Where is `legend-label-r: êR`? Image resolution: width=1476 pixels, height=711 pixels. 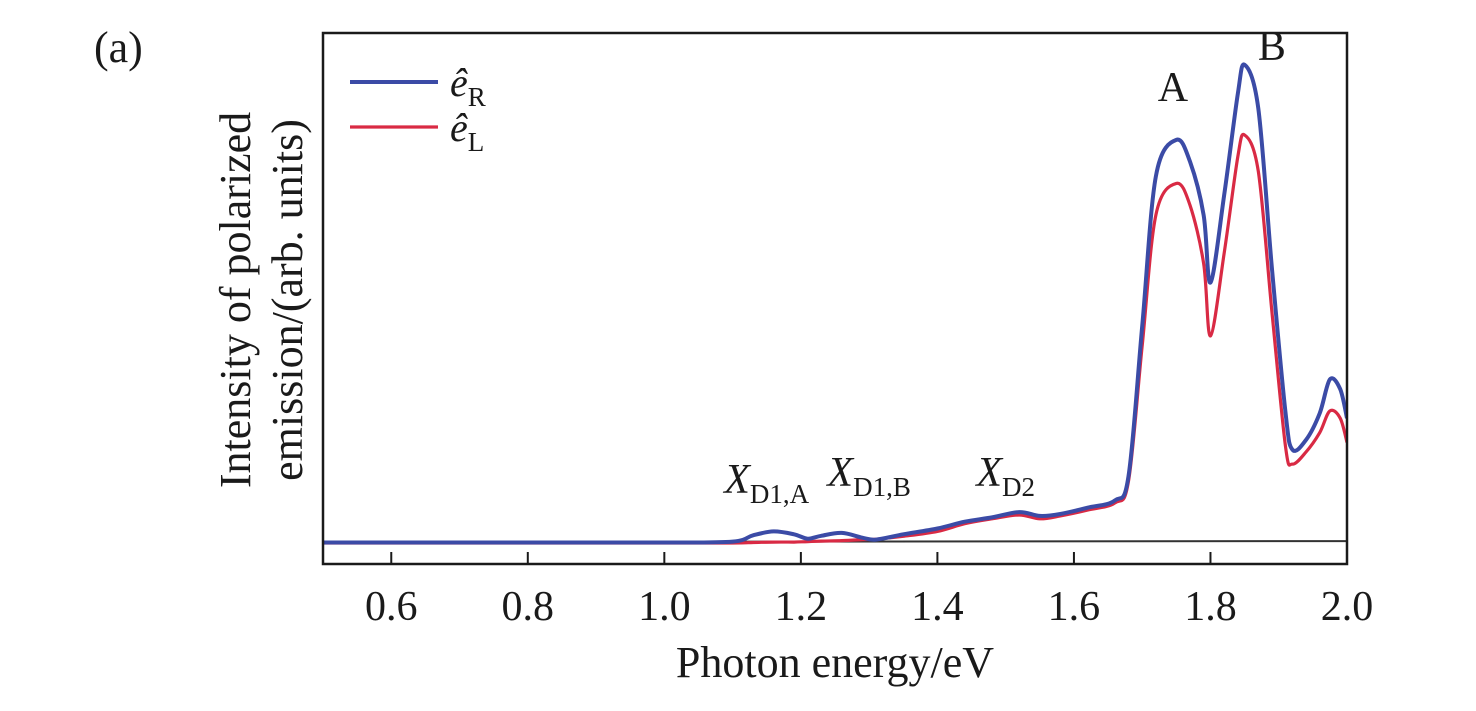 legend-label-r: êR is located at coordinates (468, 86).